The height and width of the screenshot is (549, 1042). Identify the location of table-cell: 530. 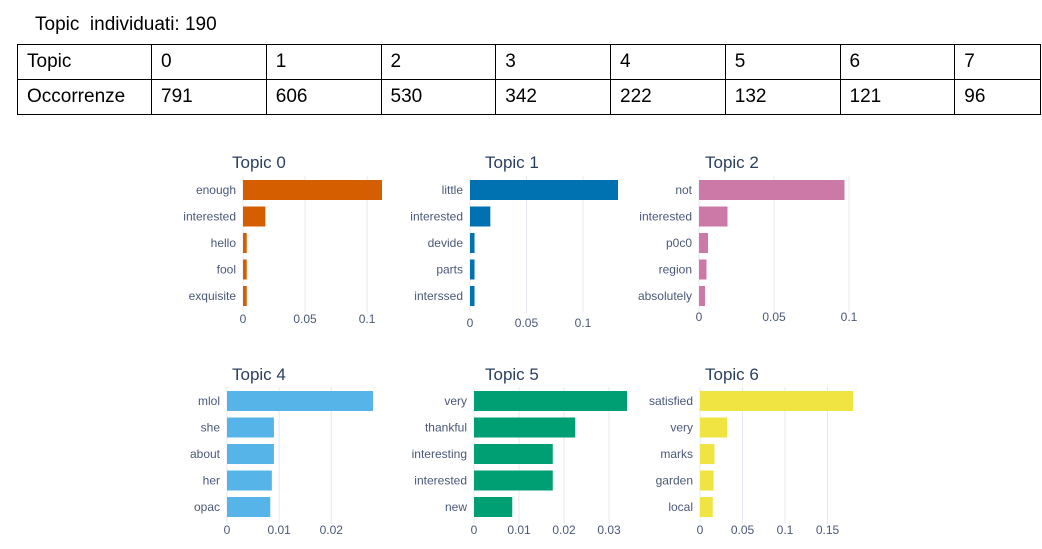
(438, 97).